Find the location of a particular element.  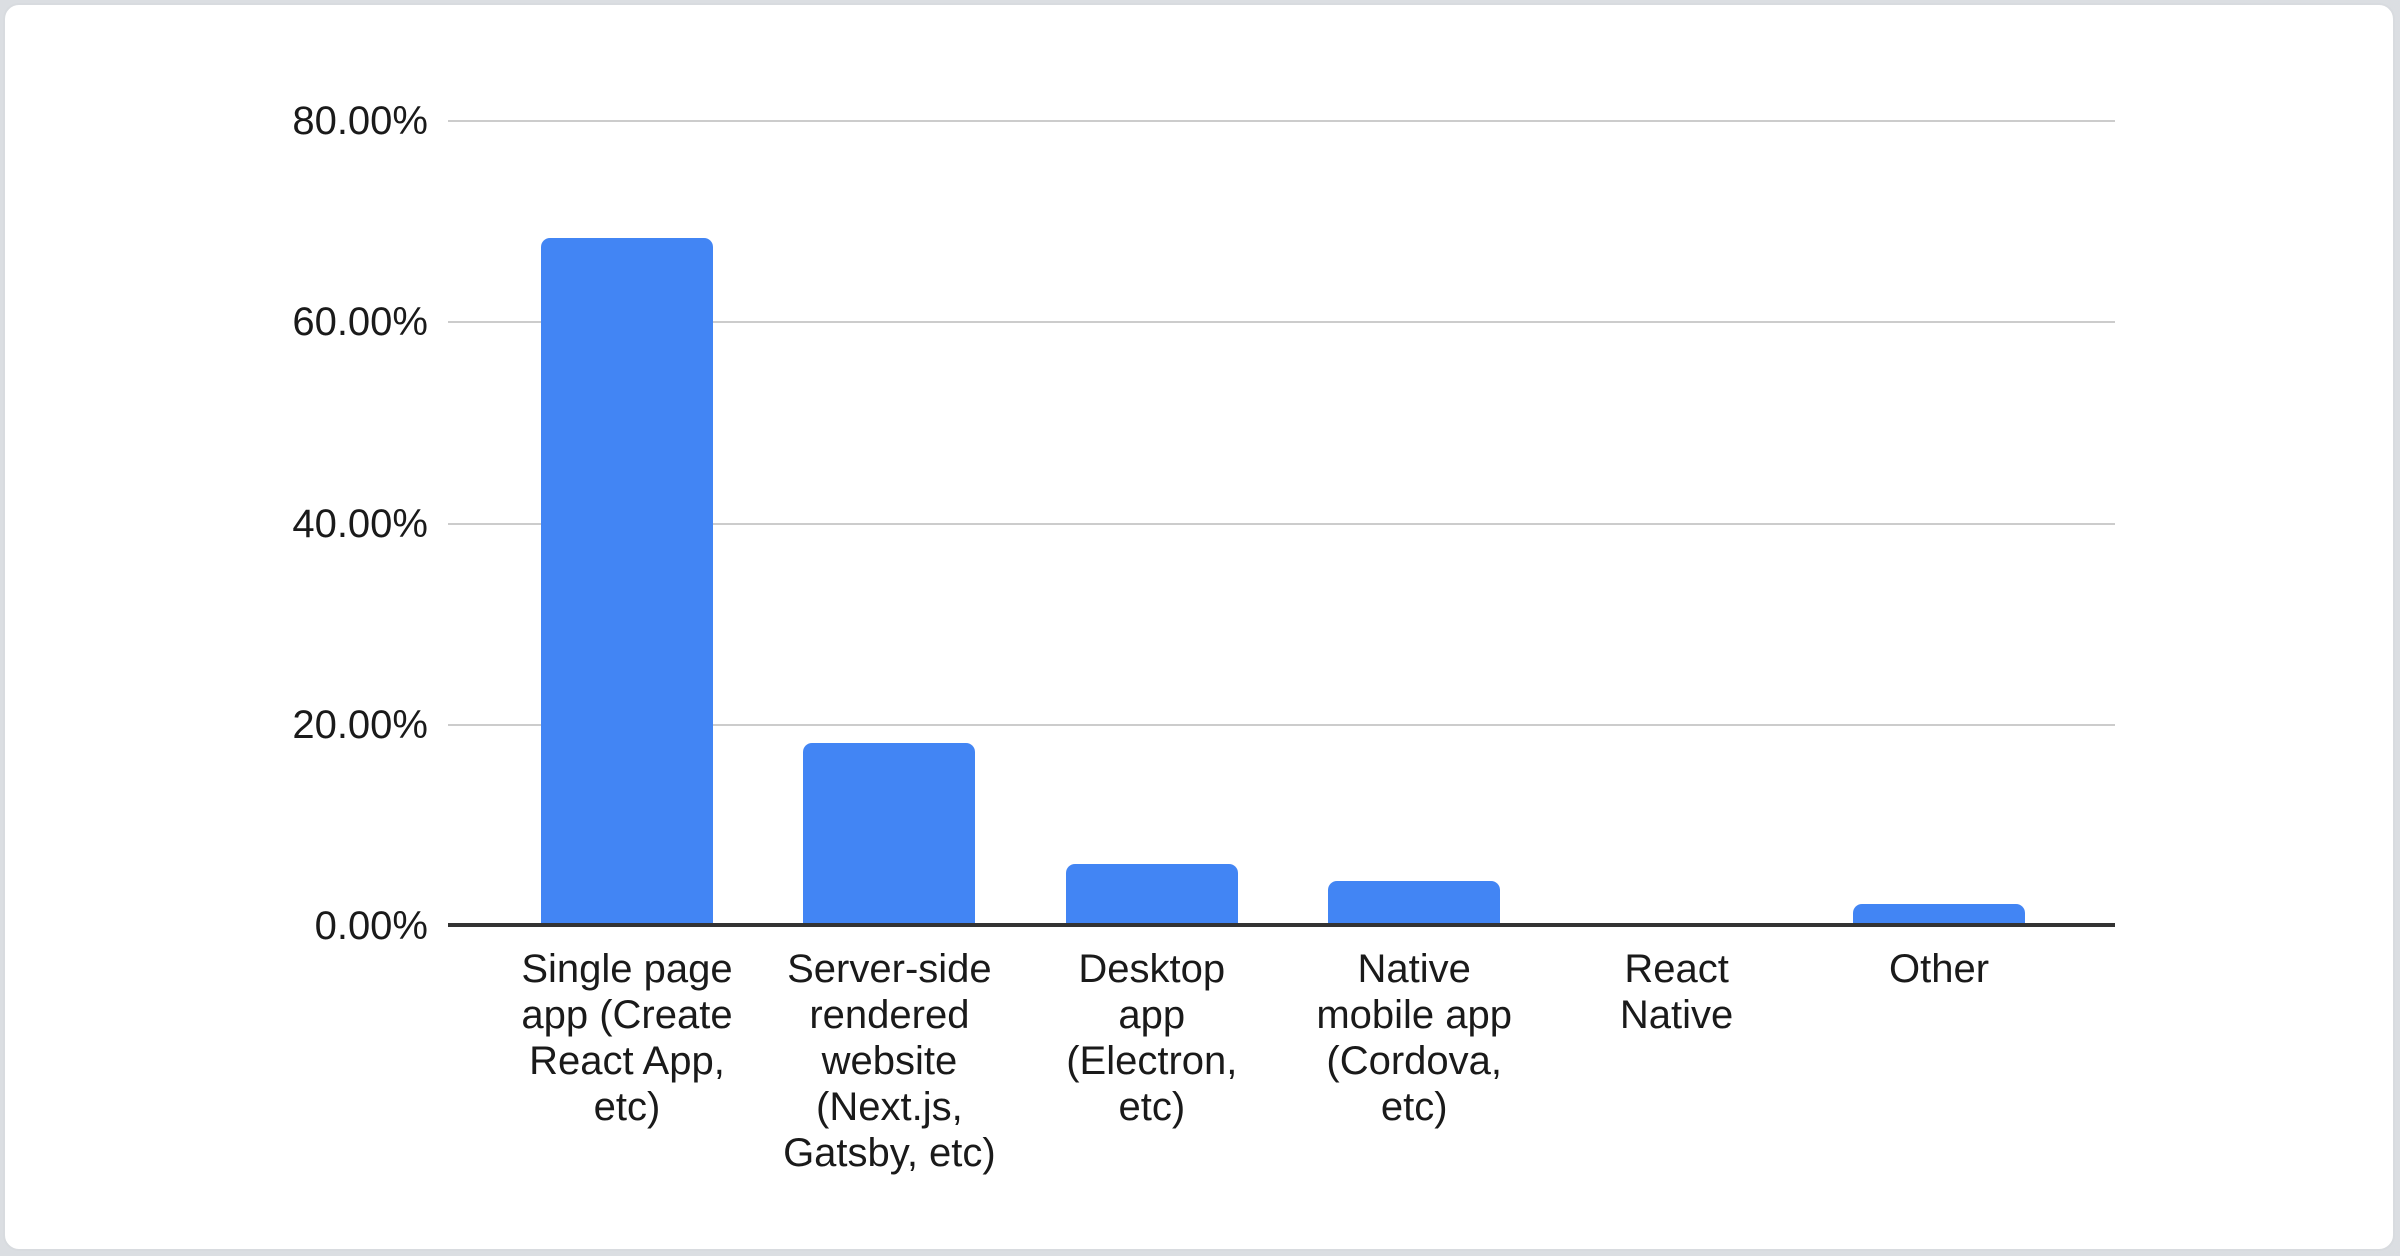

y-tick-label: 0.00% is located at coordinates (371, 926).